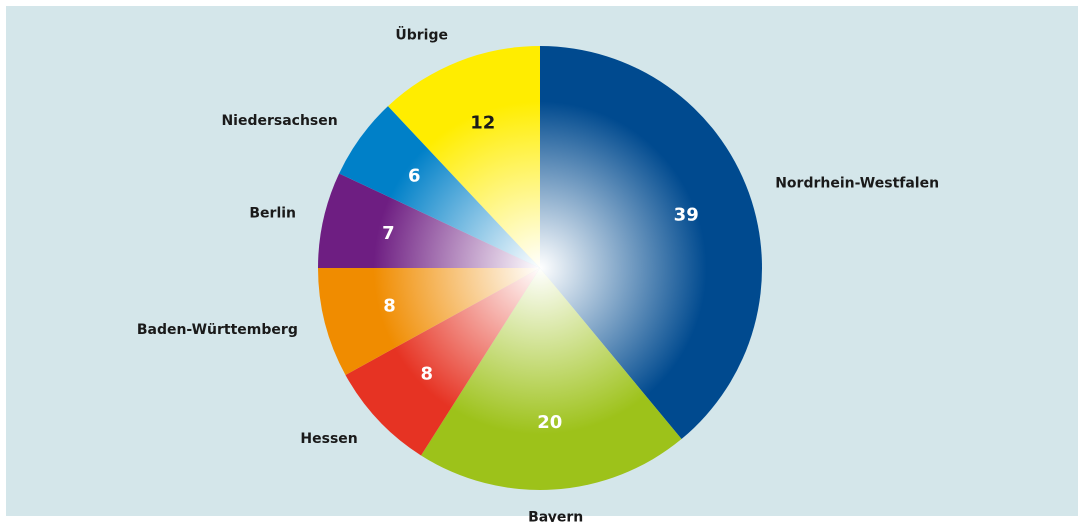  Describe the element at coordinates (414, 176) in the screenshot. I see `value-label: 6` at that location.